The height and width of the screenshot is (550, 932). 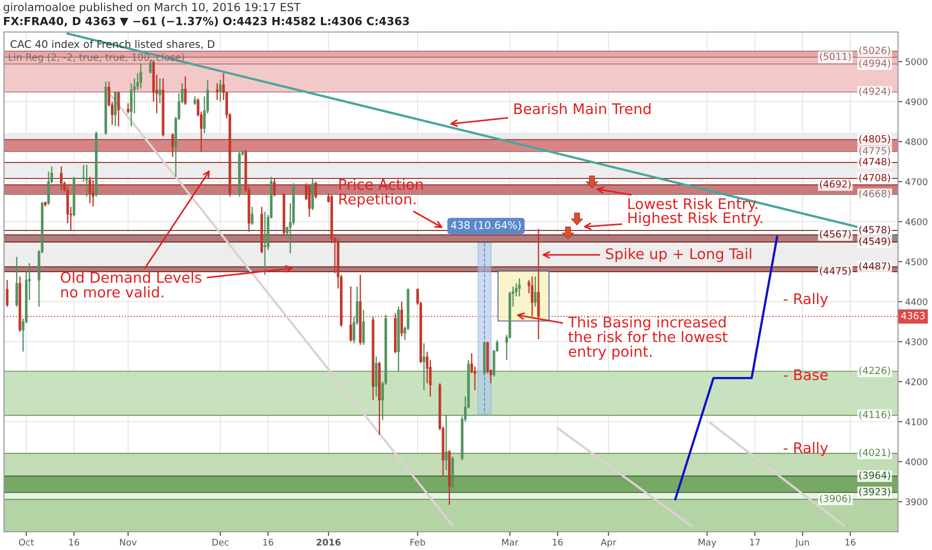 I want to click on ref-line-label: (4748), so click(x=874, y=162).